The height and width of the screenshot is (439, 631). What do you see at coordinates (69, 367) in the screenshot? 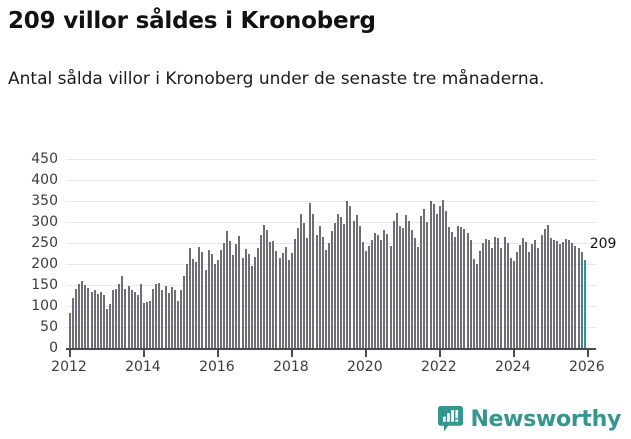
I see `x-axis-tick-label: 2012` at bounding box center [69, 367].